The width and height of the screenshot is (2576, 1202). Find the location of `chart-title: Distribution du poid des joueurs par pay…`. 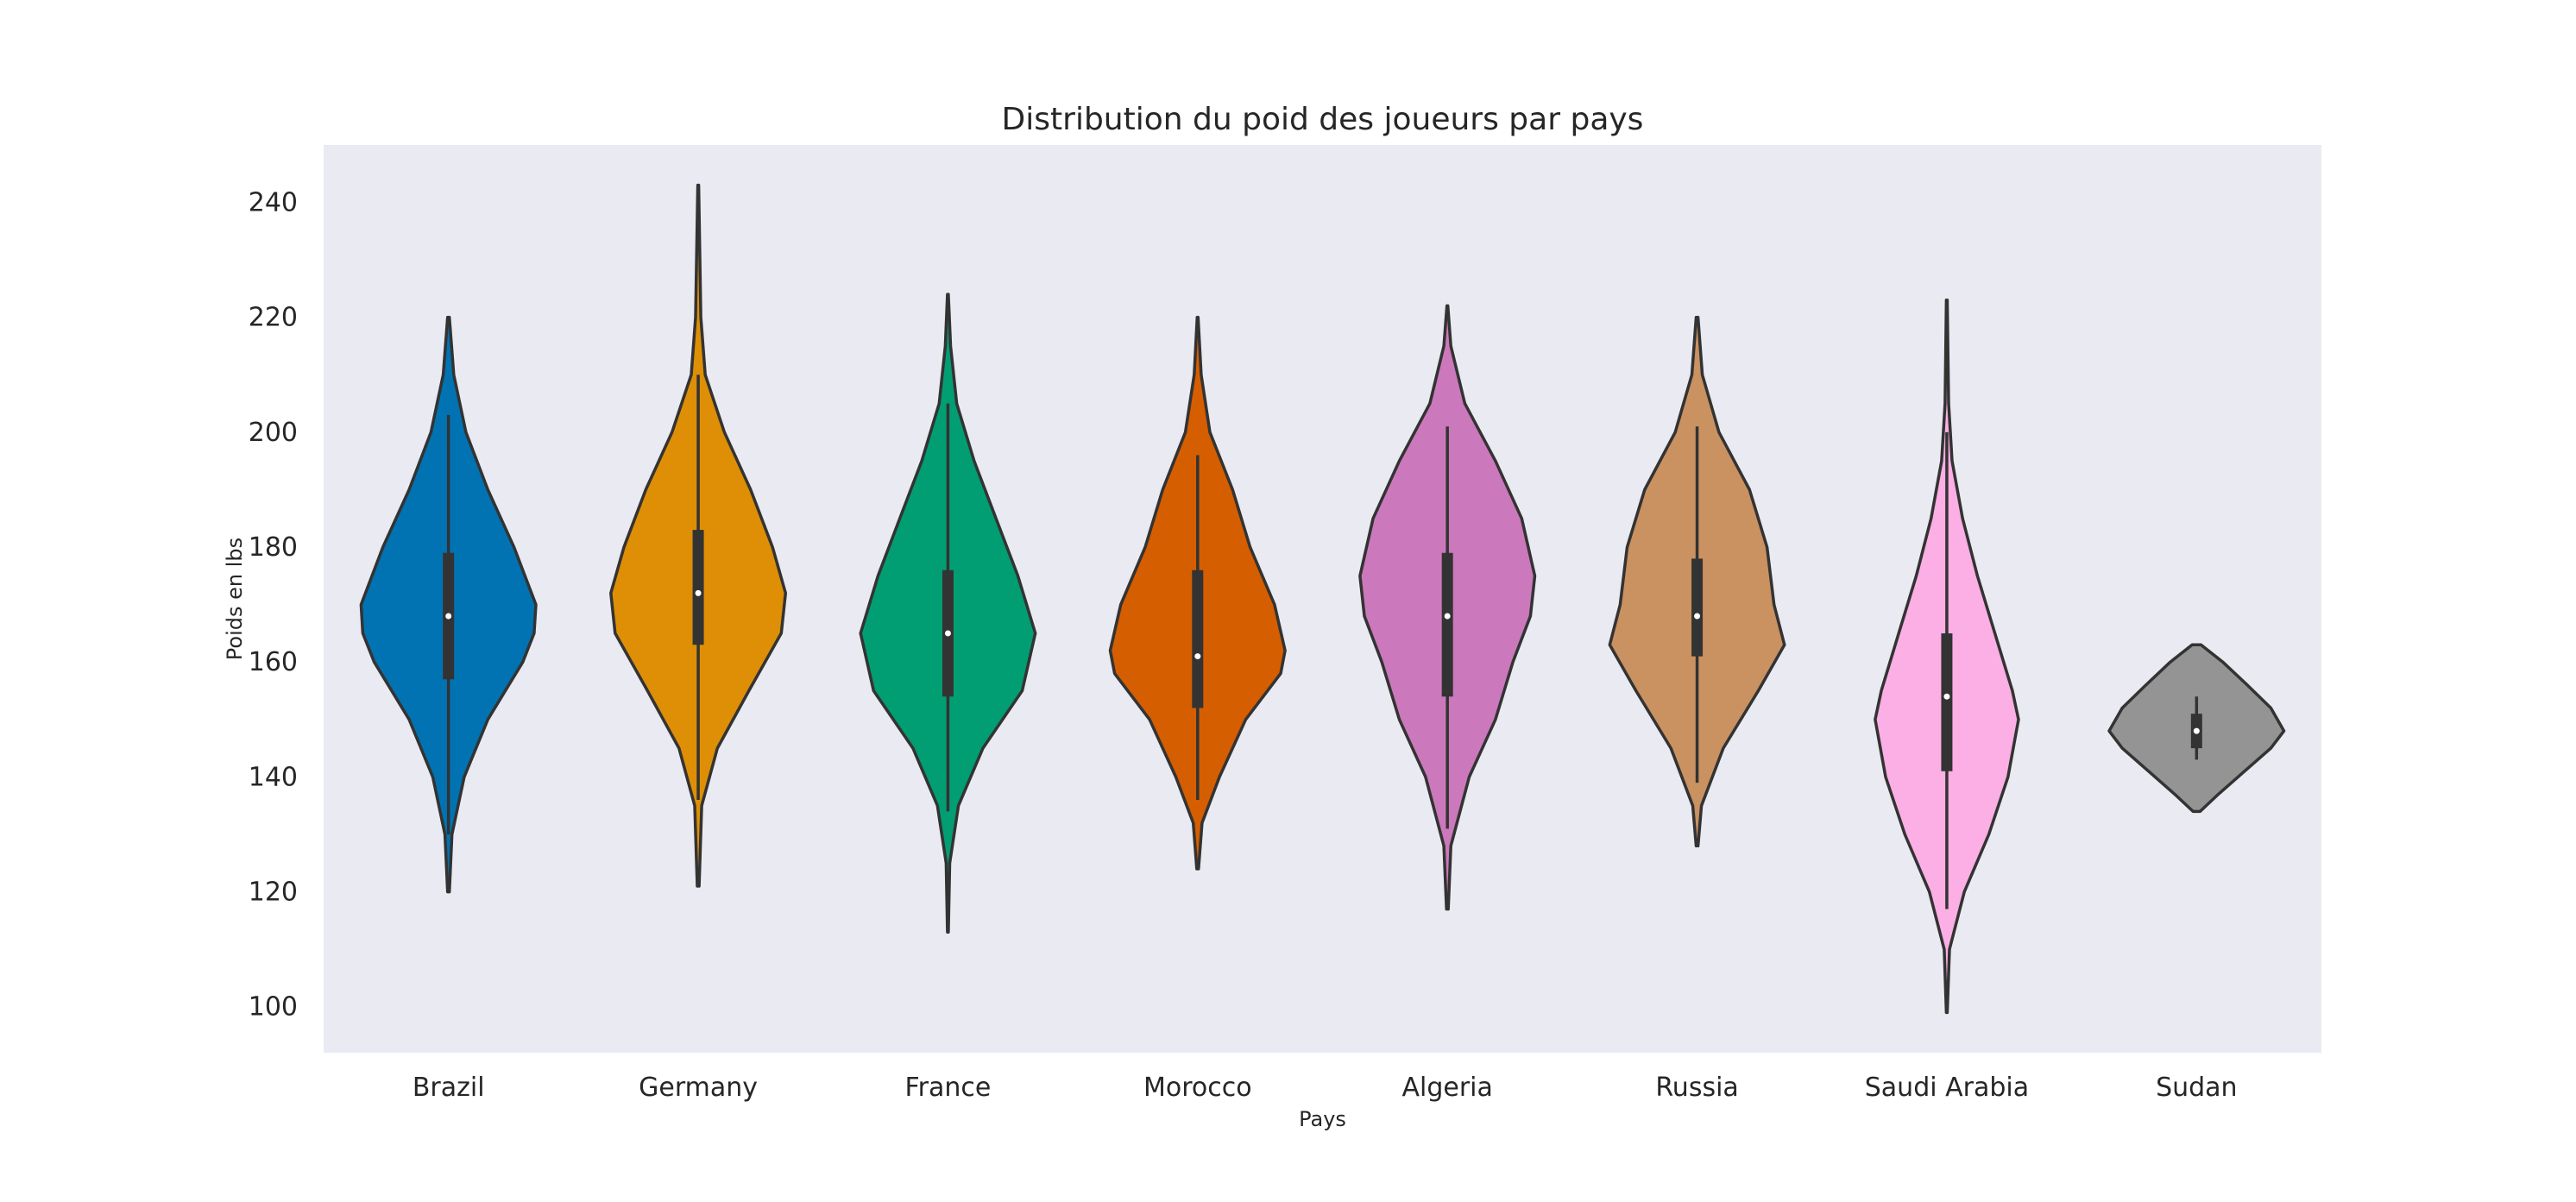

chart-title: Distribution du poid des joueurs par pay… is located at coordinates (1323, 119).